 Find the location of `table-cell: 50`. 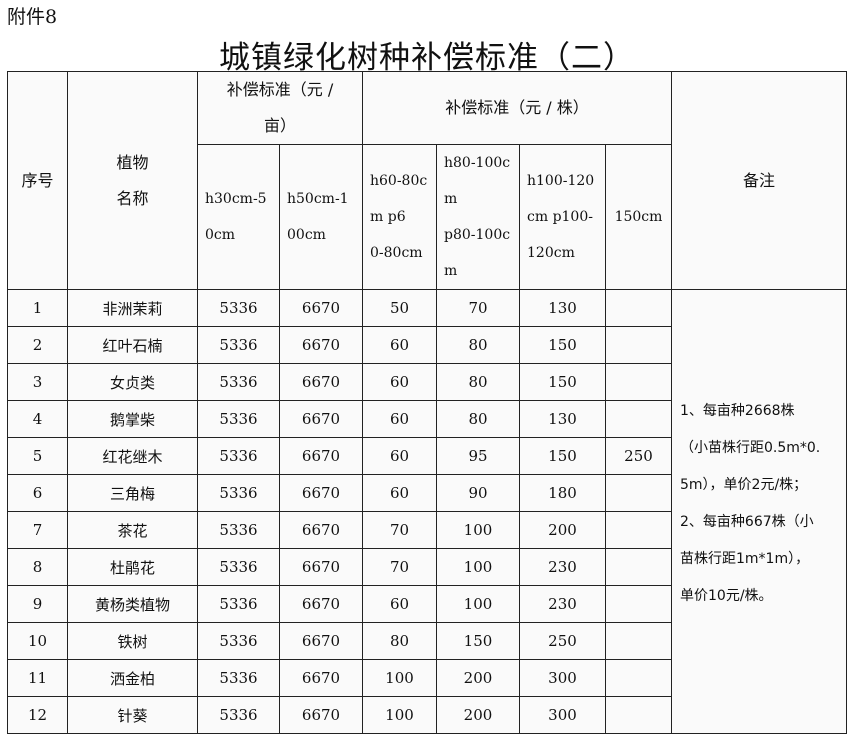

table-cell: 50 is located at coordinates (399, 308).